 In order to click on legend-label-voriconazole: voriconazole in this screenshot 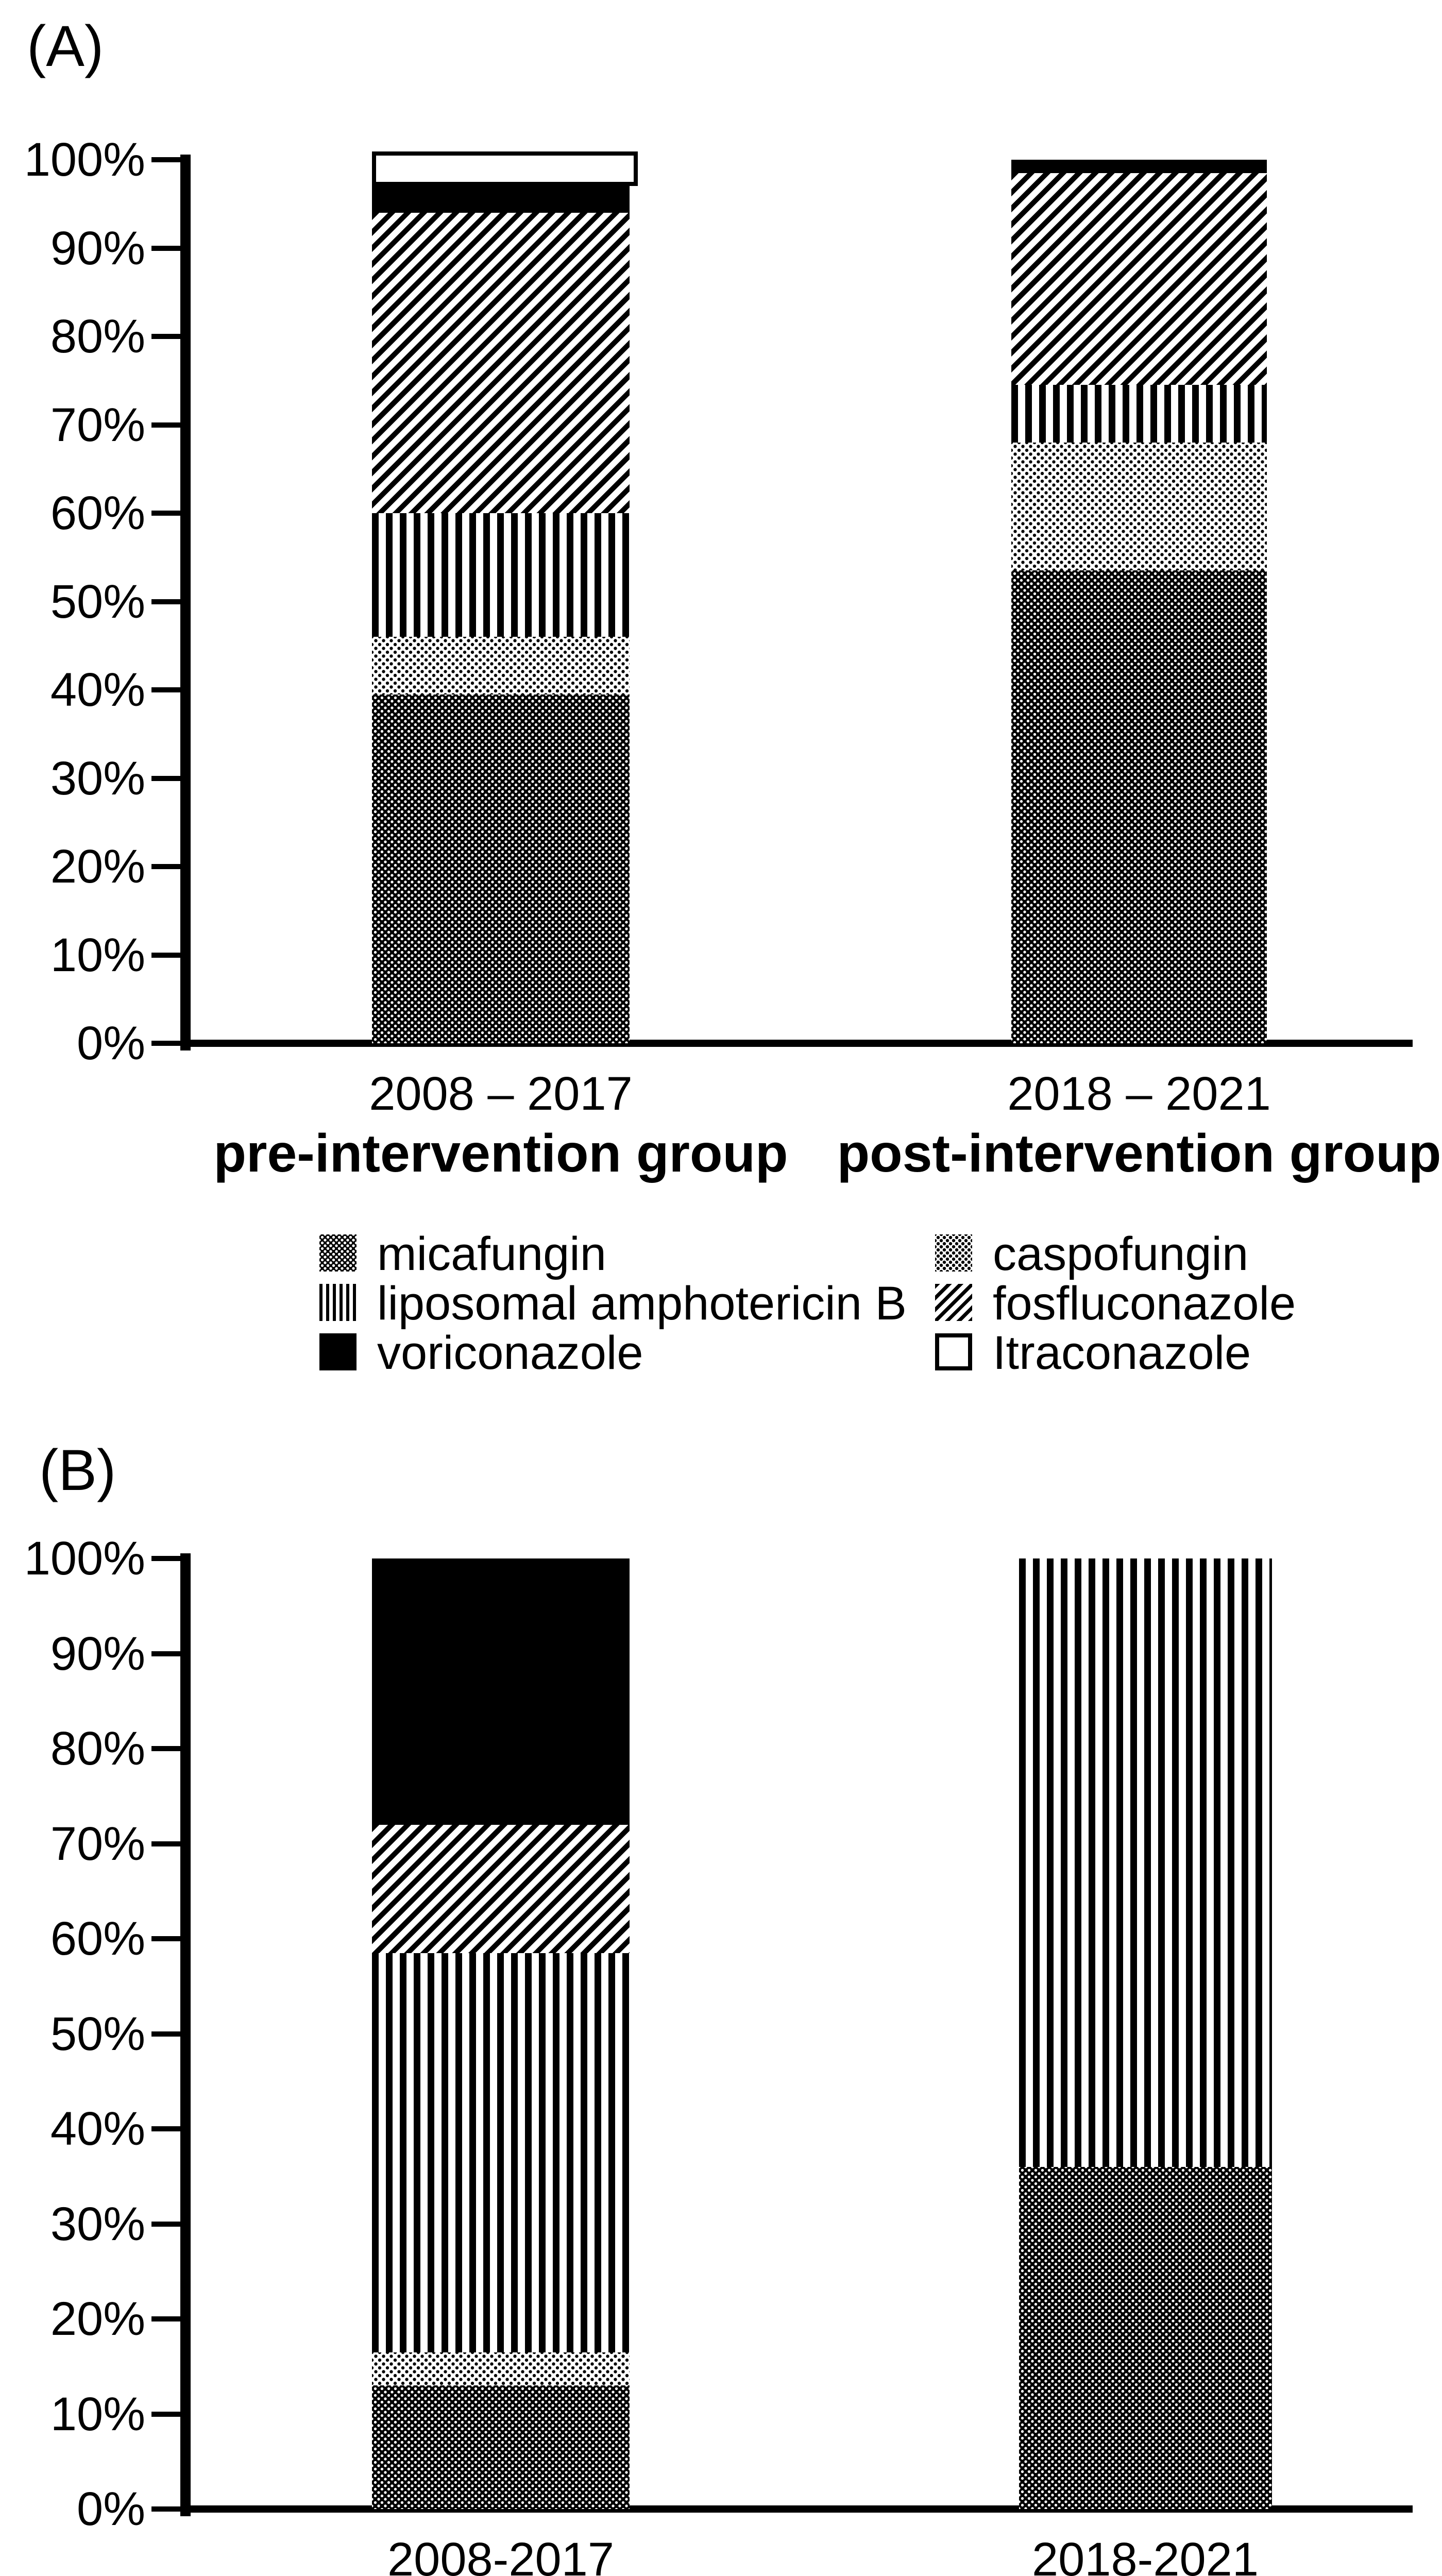, I will do `click(510, 1353)`.